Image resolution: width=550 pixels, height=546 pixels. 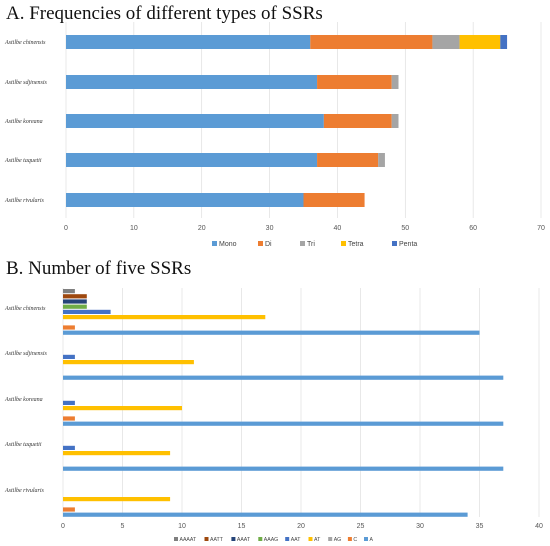 I want to click on chart-b-x-tick-label: 25, so click(x=361, y=526).